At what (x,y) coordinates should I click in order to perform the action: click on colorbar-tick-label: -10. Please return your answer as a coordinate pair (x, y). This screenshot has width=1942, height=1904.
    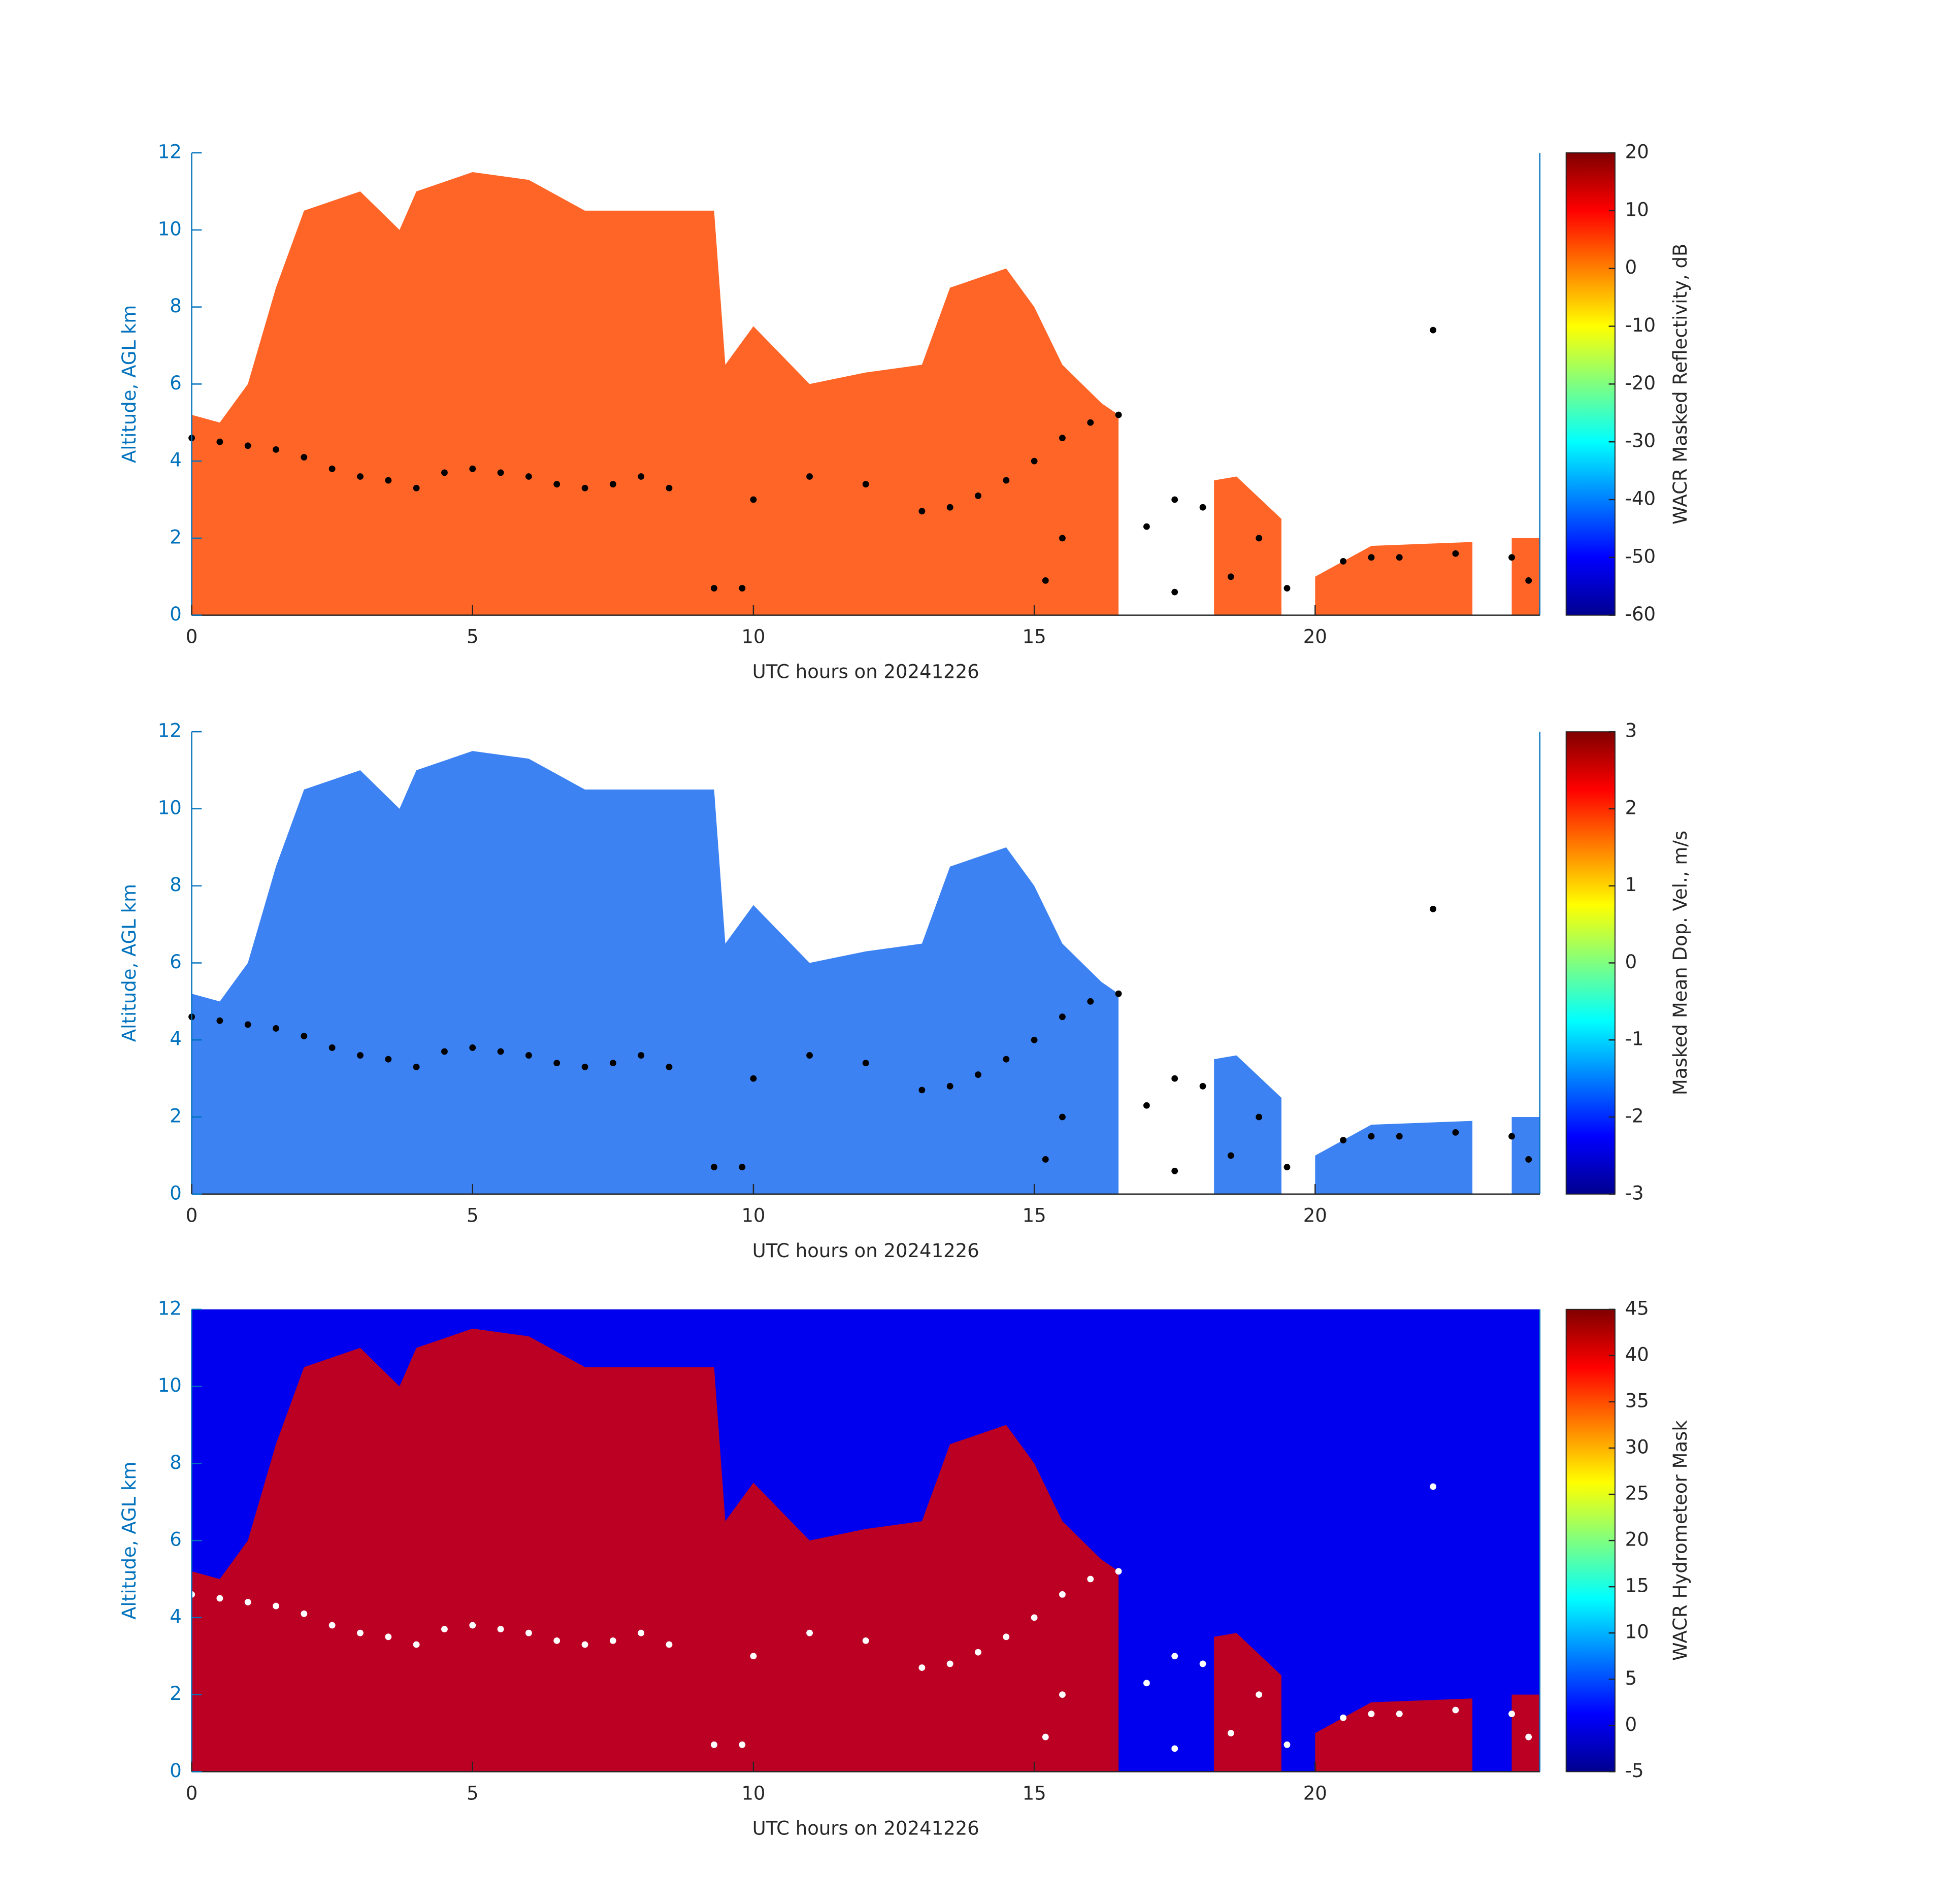
    Looking at the image, I should click on (1640, 325).